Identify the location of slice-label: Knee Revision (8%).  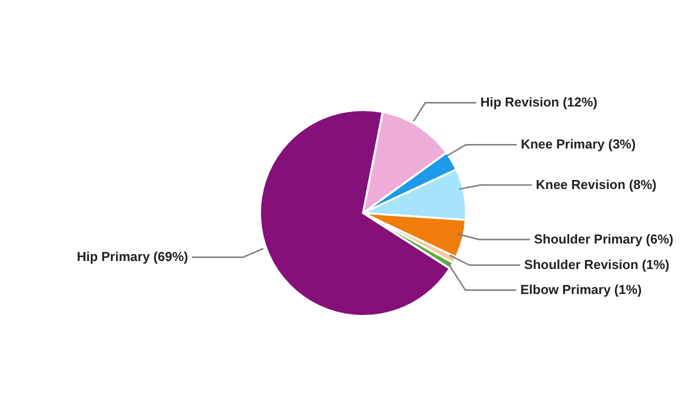
(596, 184).